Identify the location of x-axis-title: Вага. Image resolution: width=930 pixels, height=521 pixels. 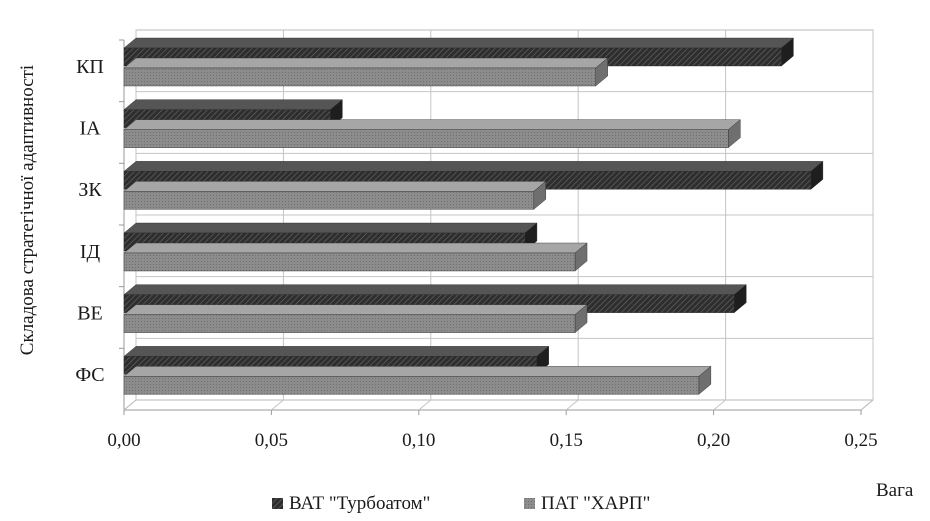
(895, 490).